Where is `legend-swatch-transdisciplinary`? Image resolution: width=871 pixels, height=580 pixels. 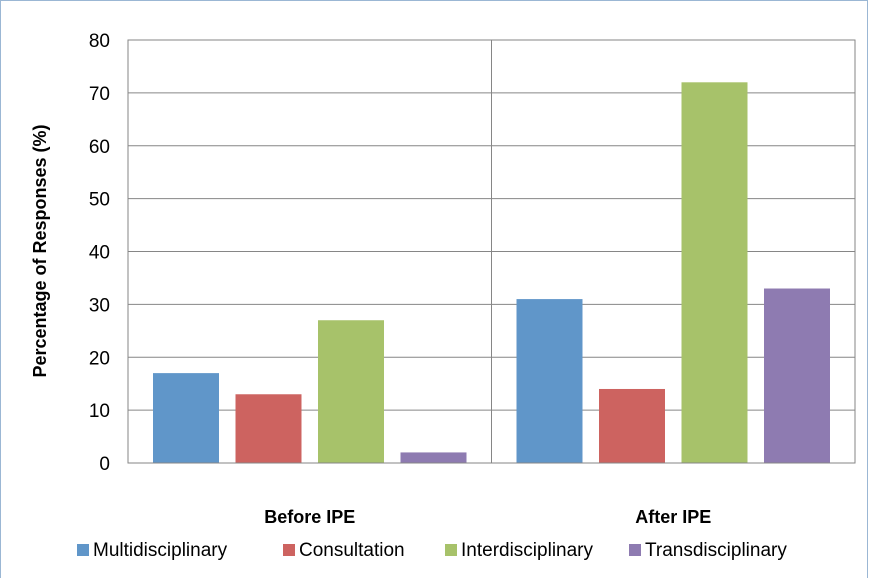
legend-swatch-transdisciplinary is located at coordinates (635, 550).